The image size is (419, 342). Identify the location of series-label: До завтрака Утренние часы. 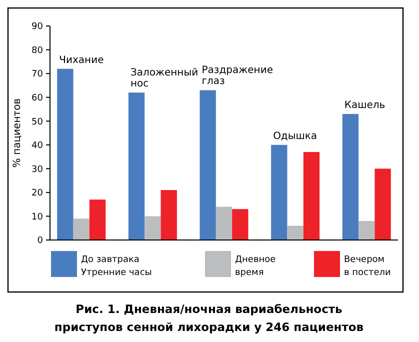
(116, 266).